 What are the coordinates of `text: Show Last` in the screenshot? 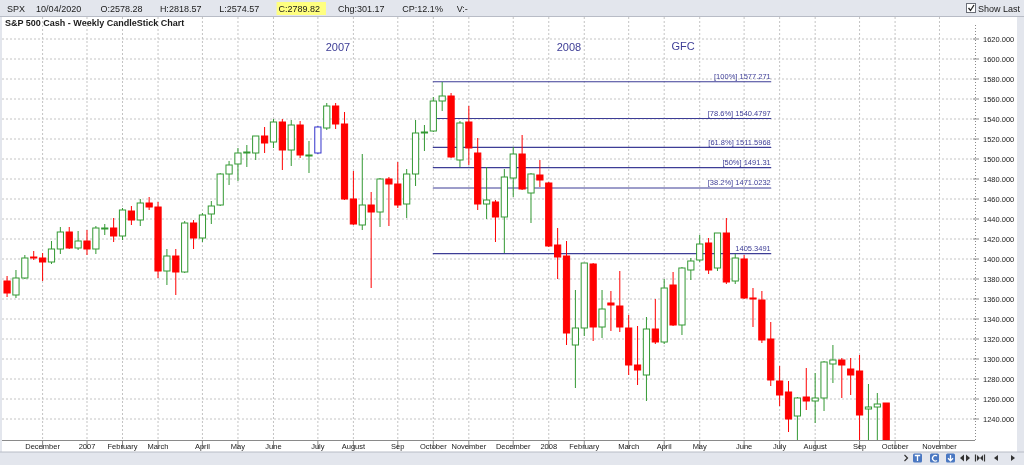 It's located at (999, 9).